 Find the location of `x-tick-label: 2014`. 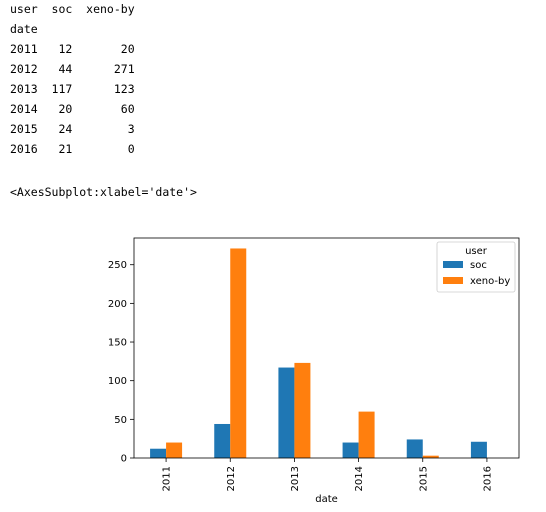

x-tick-label: 2014 is located at coordinates (359, 478).